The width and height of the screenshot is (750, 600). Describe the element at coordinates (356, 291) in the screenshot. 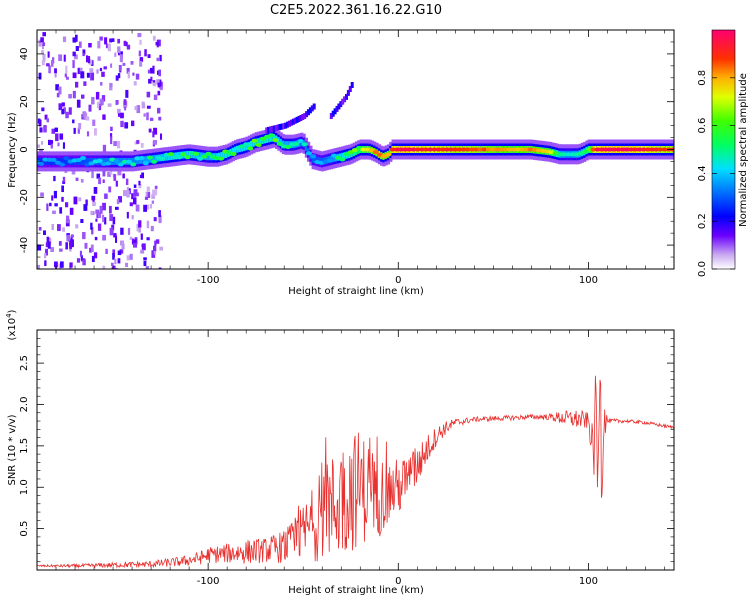

I see `spectrogram-x-label: Height of straight line (km)` at that location.